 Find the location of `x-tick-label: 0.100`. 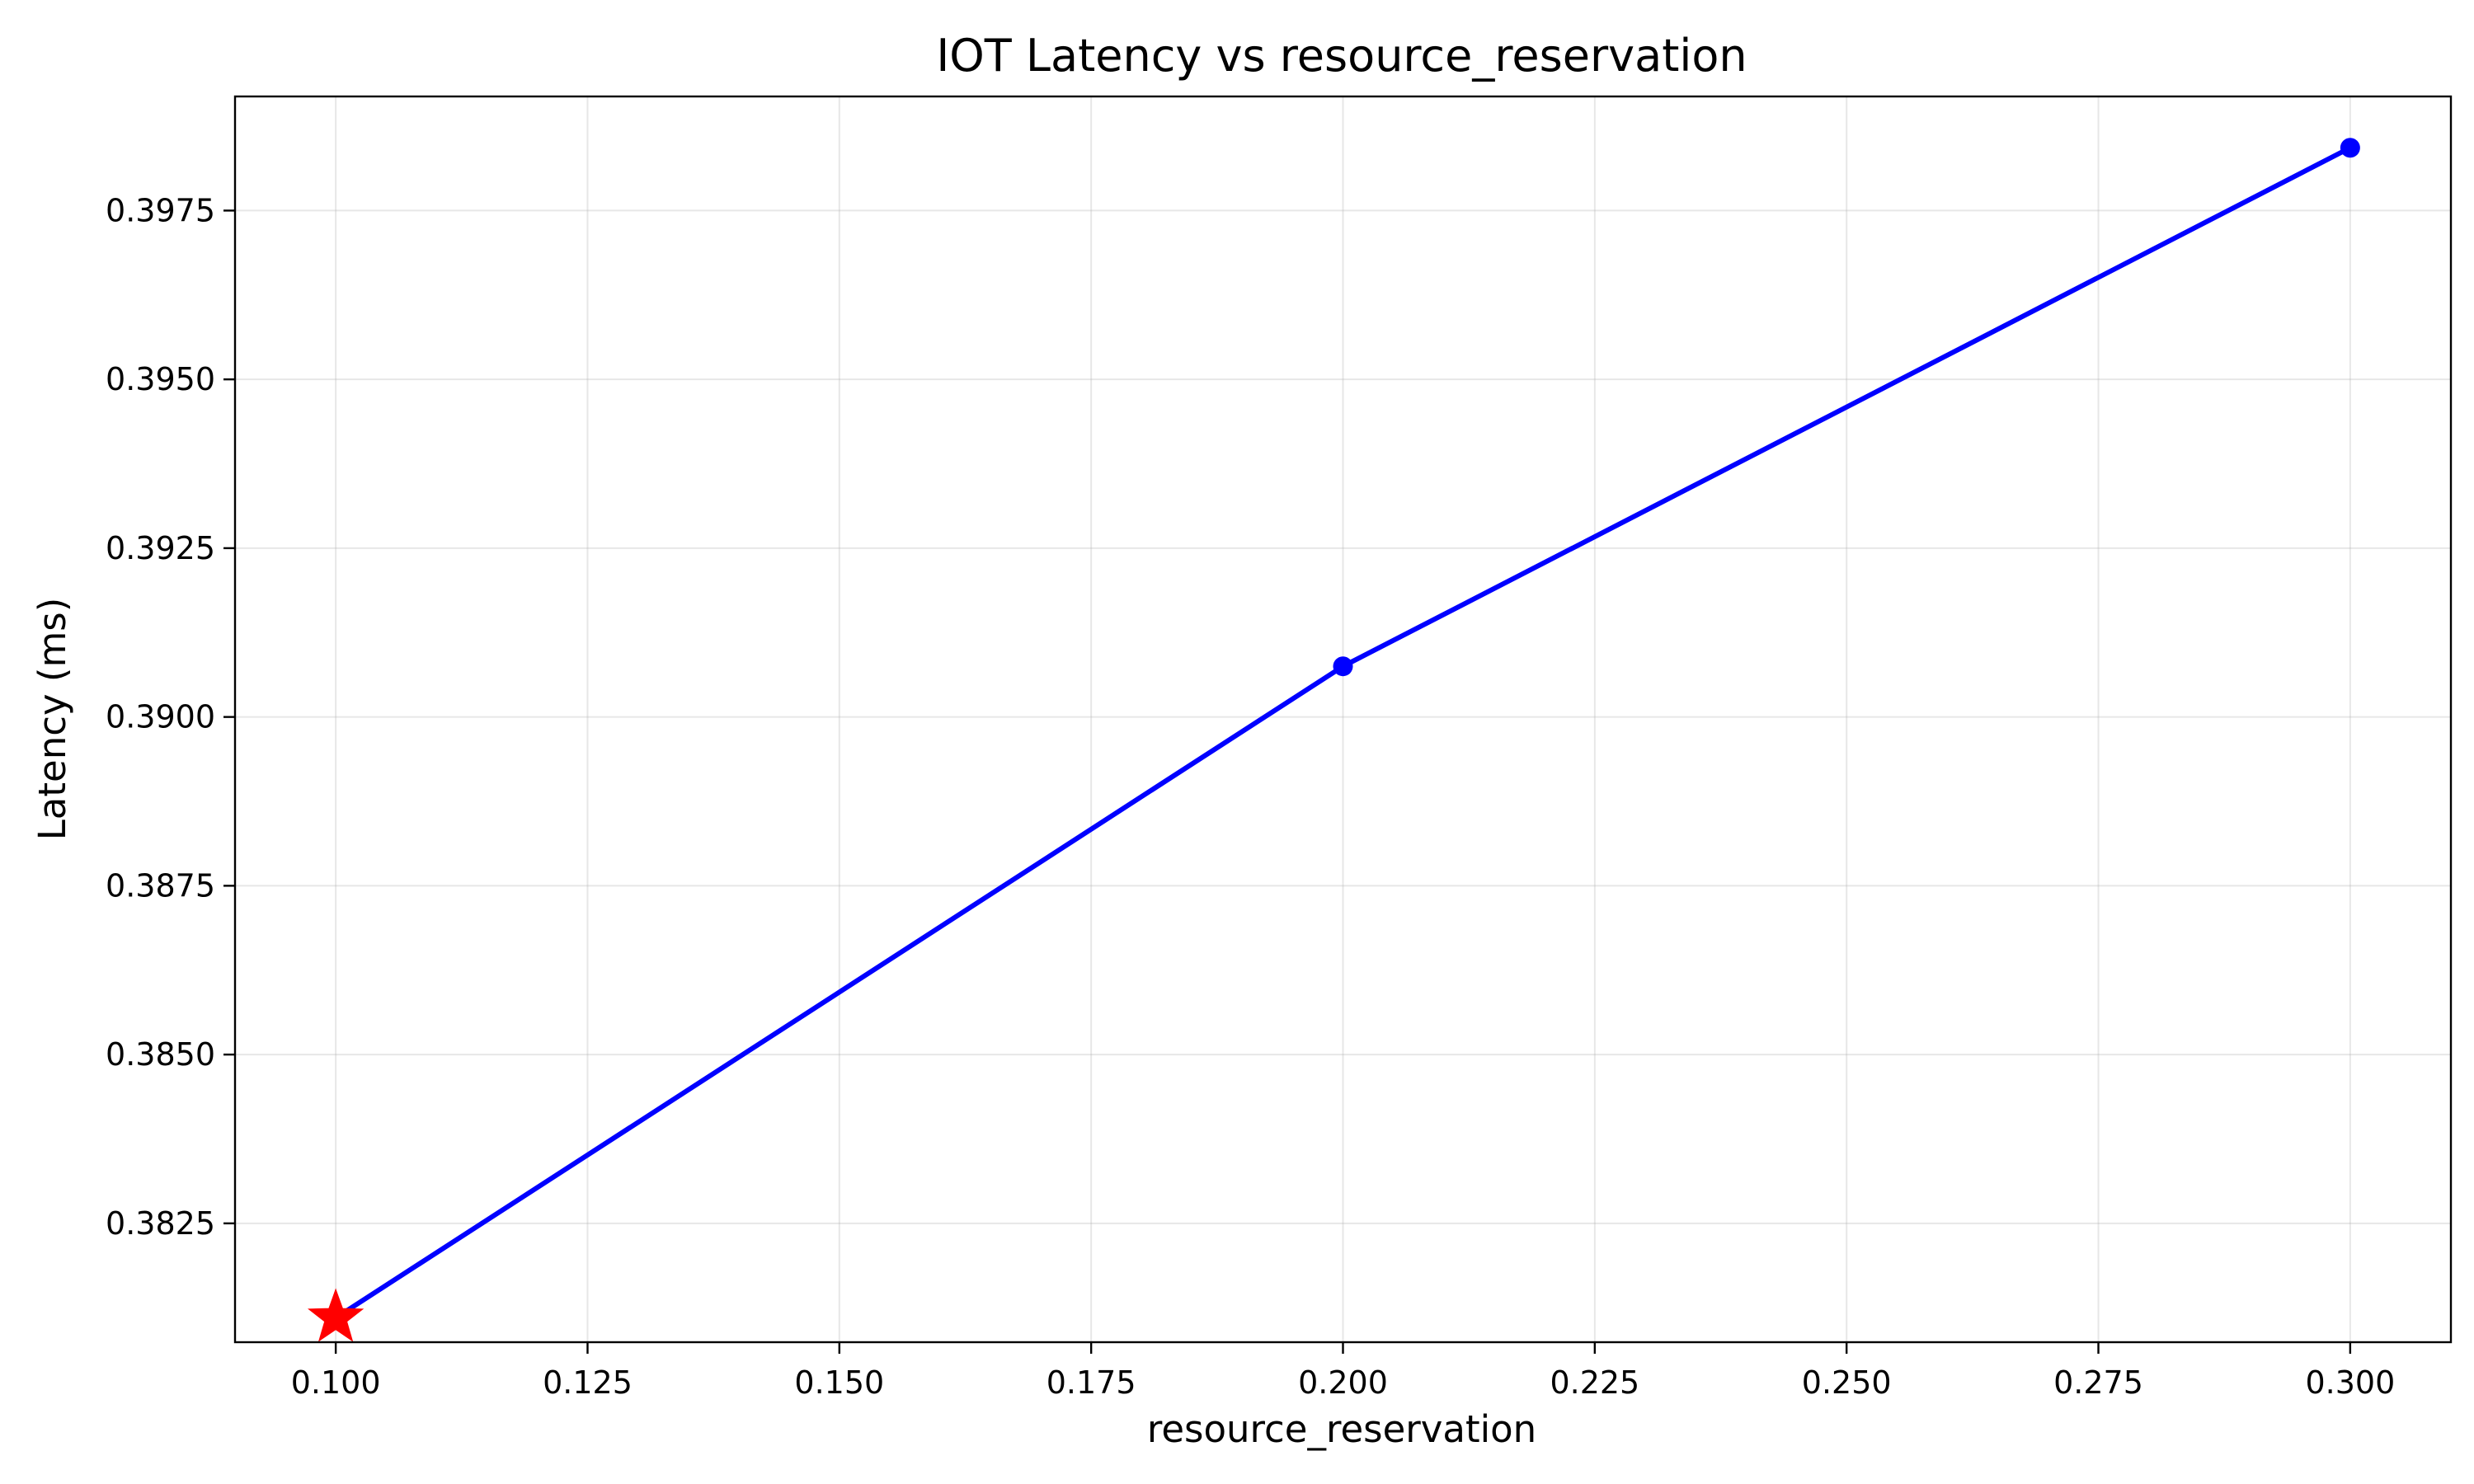

x-tick-label: 0.100 is located at coordinates (336, 1382).